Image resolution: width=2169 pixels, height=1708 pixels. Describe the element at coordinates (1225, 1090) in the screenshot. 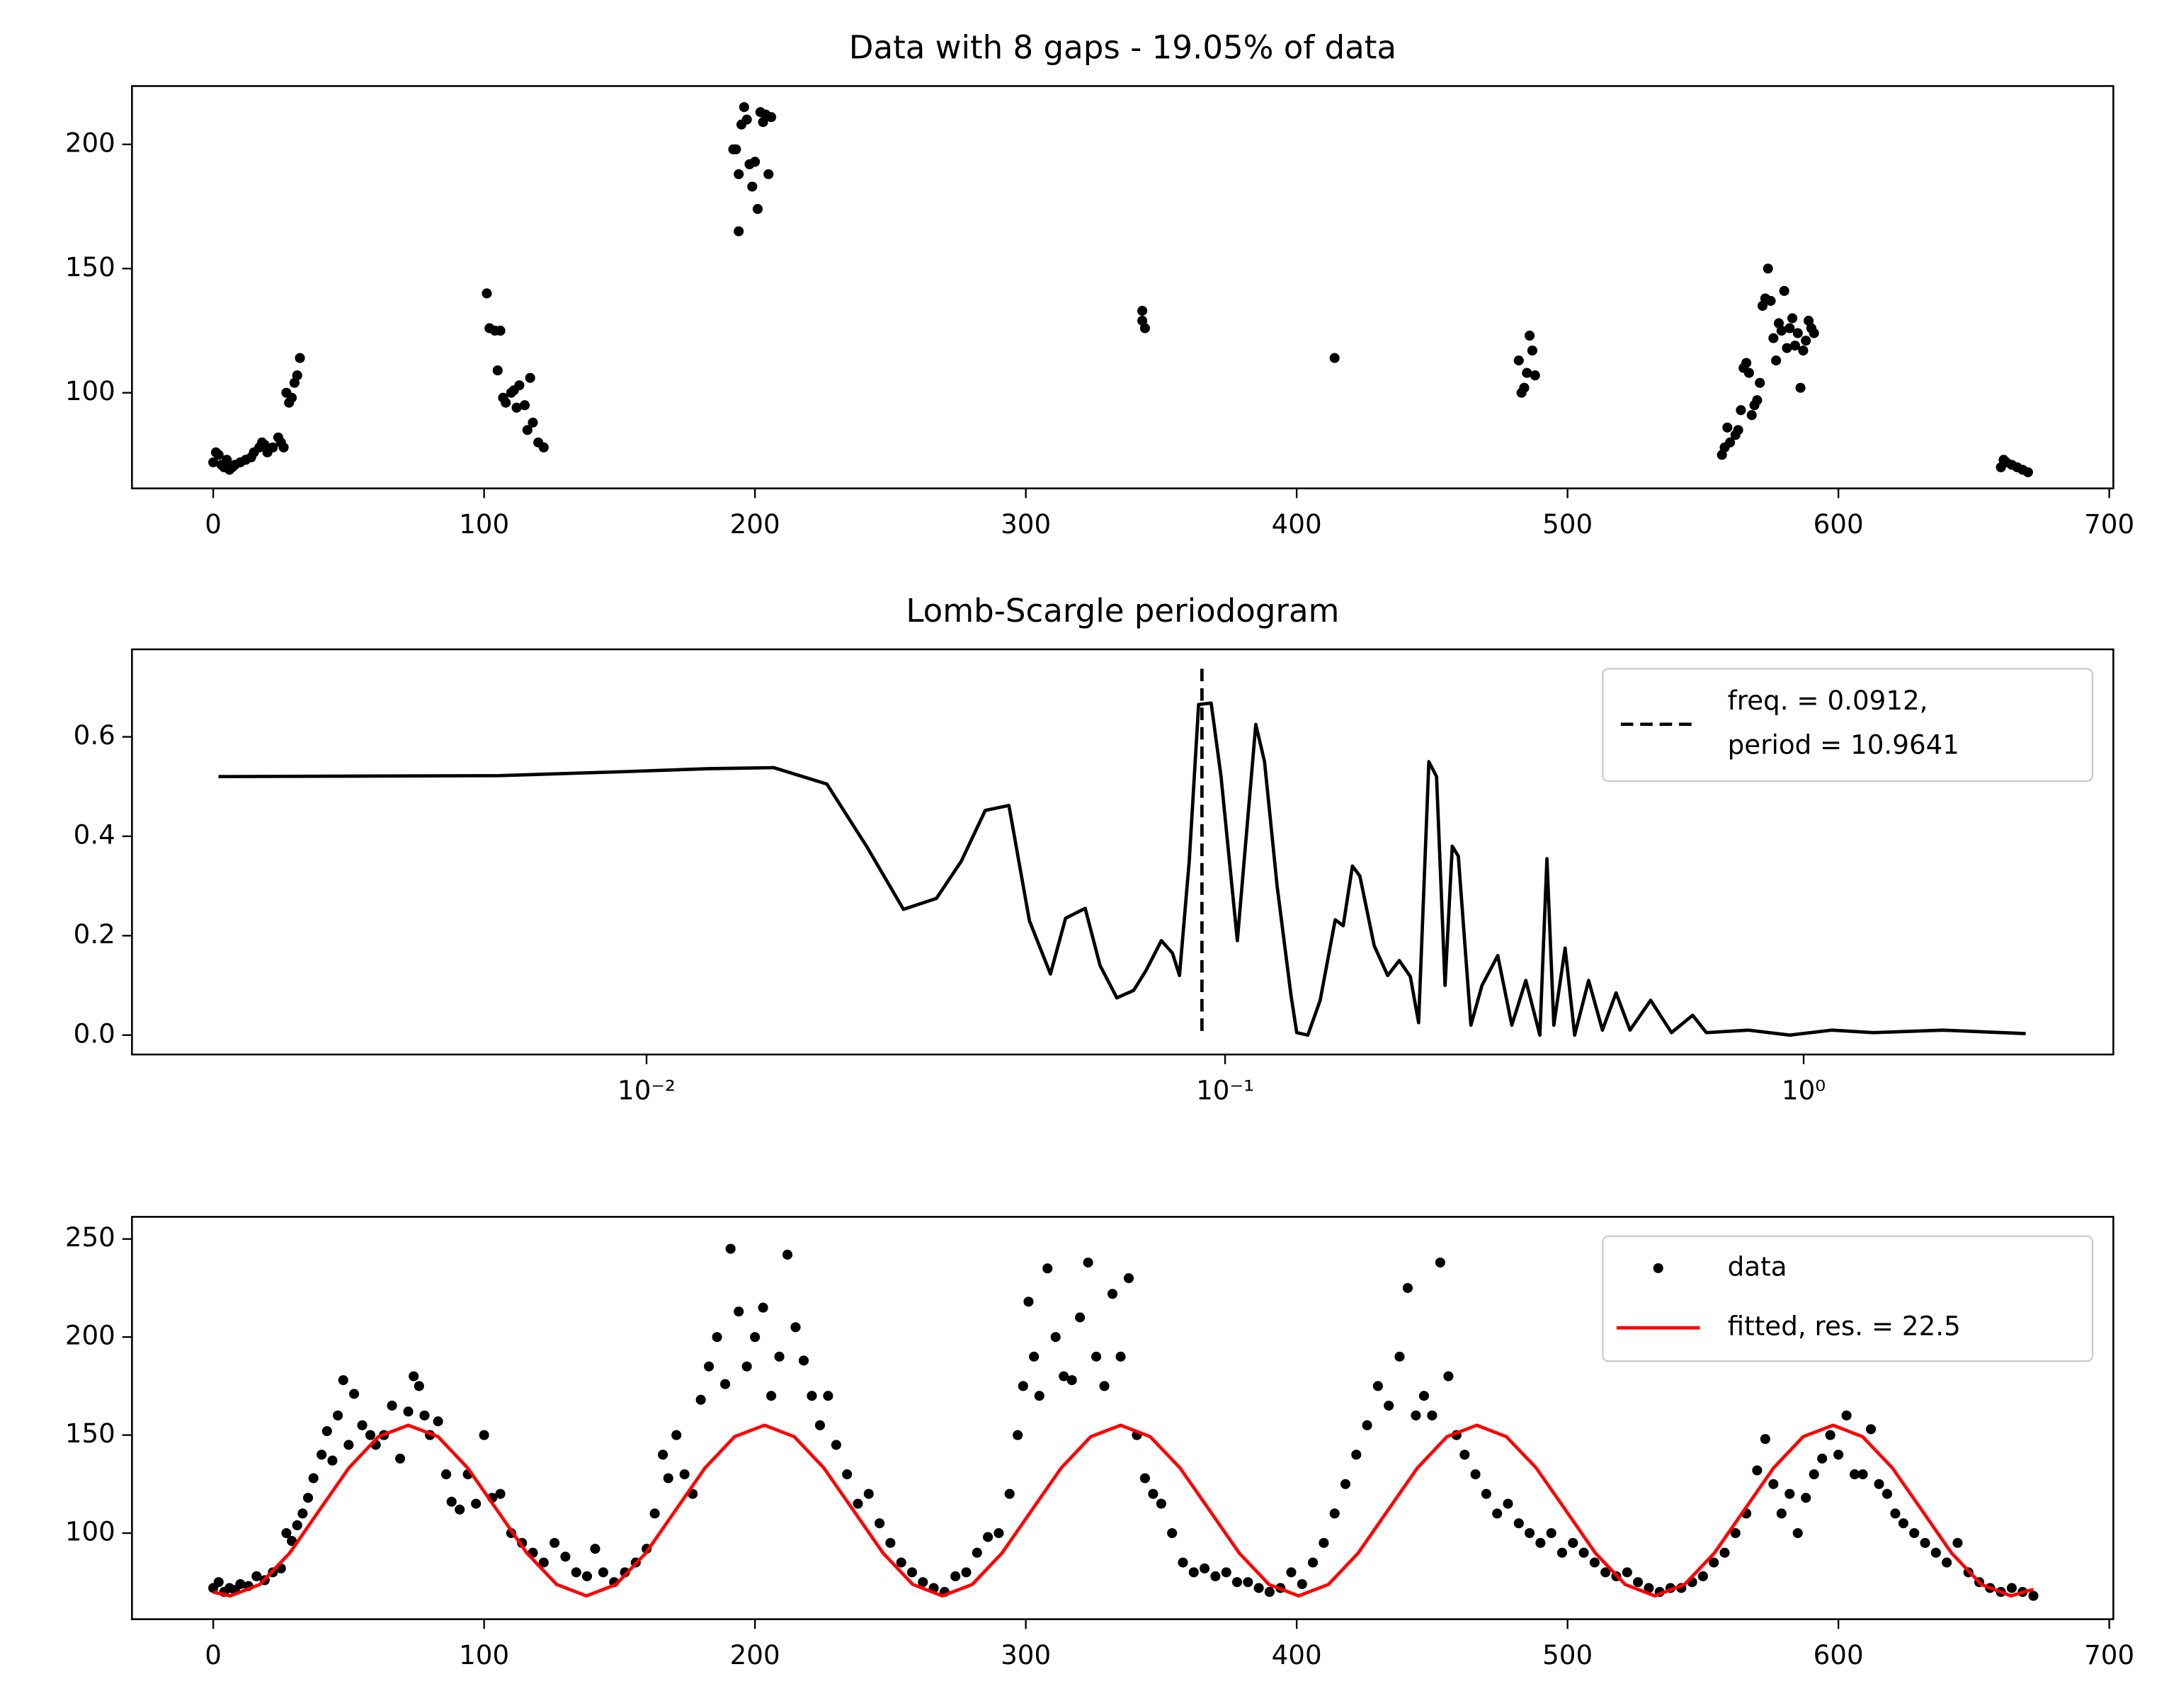

I see `x-tick-label: 10⁻¹` at that location.